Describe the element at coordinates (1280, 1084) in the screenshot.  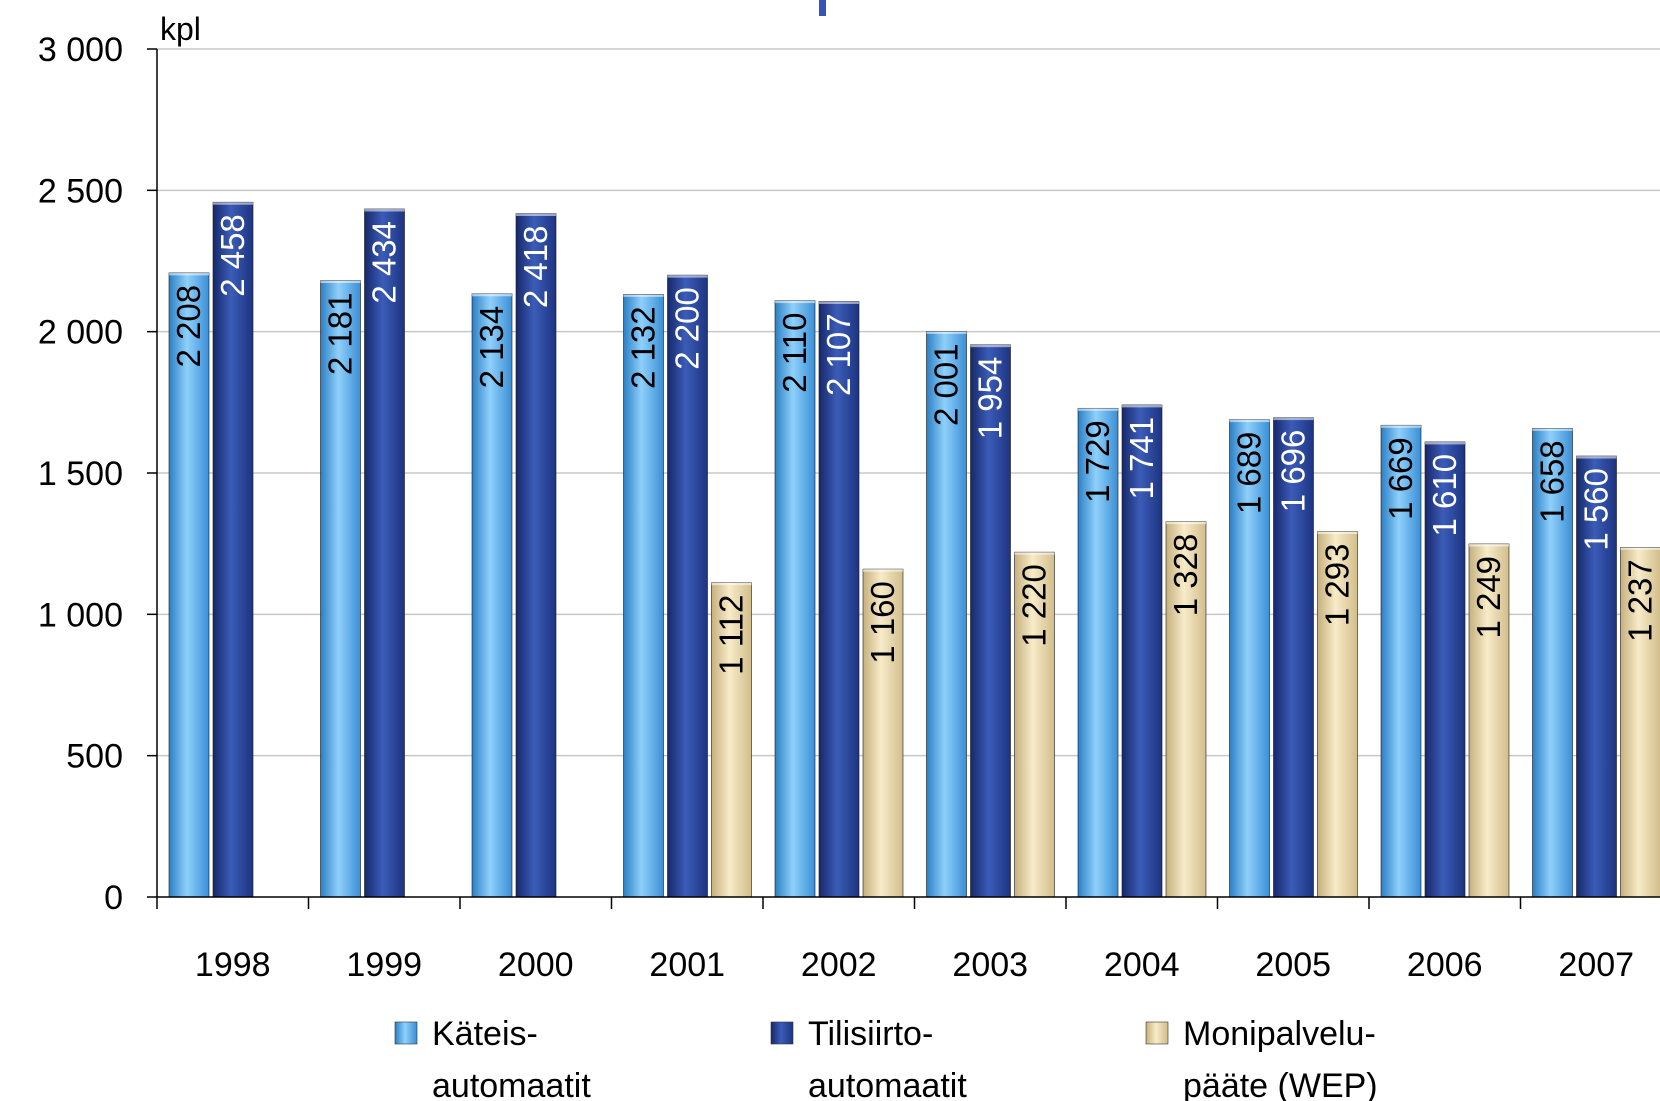
I see `legend-label: pääte (WEP)` at that location.